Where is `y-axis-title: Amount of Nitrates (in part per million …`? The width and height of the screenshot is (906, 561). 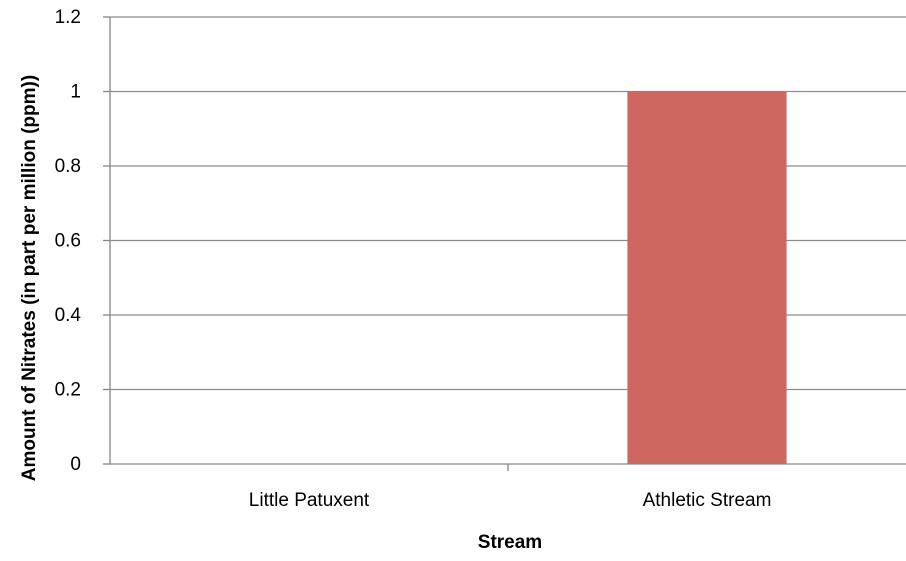
y-axis-title: Amount of Nitrates (in part per million … is located at coordinates (29, 278).